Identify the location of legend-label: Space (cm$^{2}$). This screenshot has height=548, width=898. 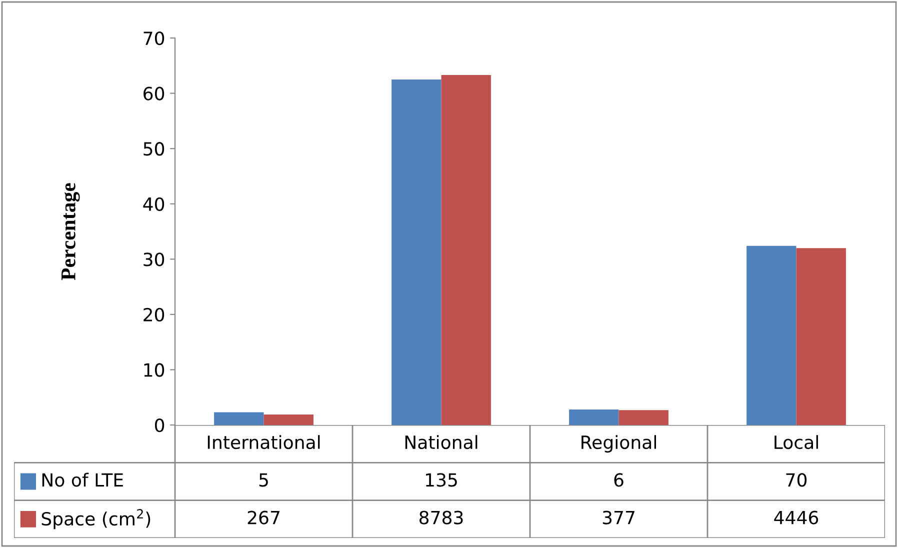
(96, 519).